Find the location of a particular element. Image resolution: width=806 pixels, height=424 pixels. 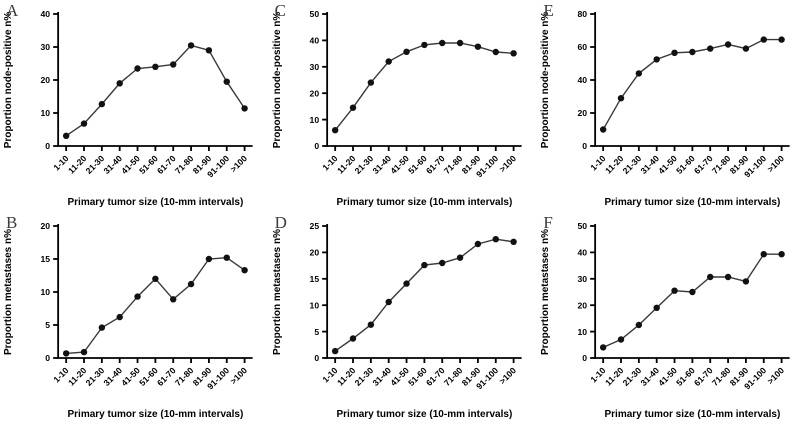

panel-letter-f: F is located at coordinates (548, 222).